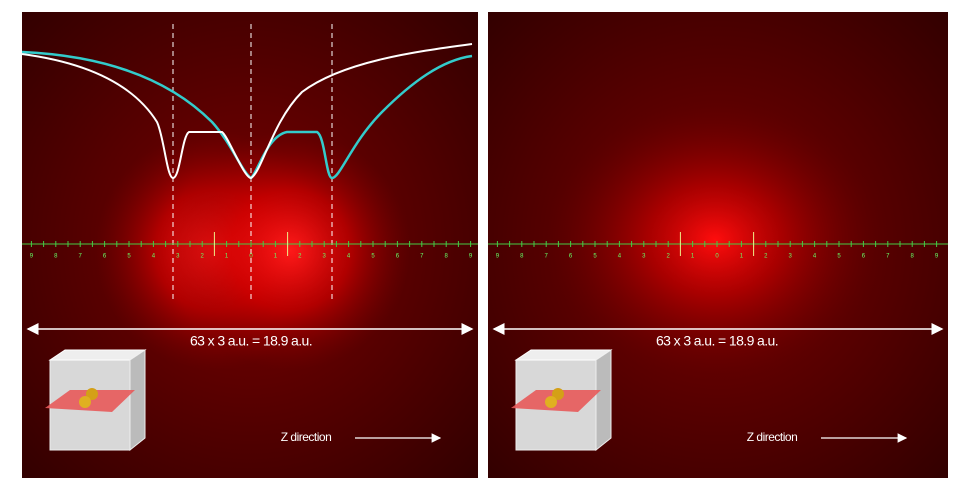 This screenshot has width=959, height=486. I want to click on white-curve, so click(247, 111).